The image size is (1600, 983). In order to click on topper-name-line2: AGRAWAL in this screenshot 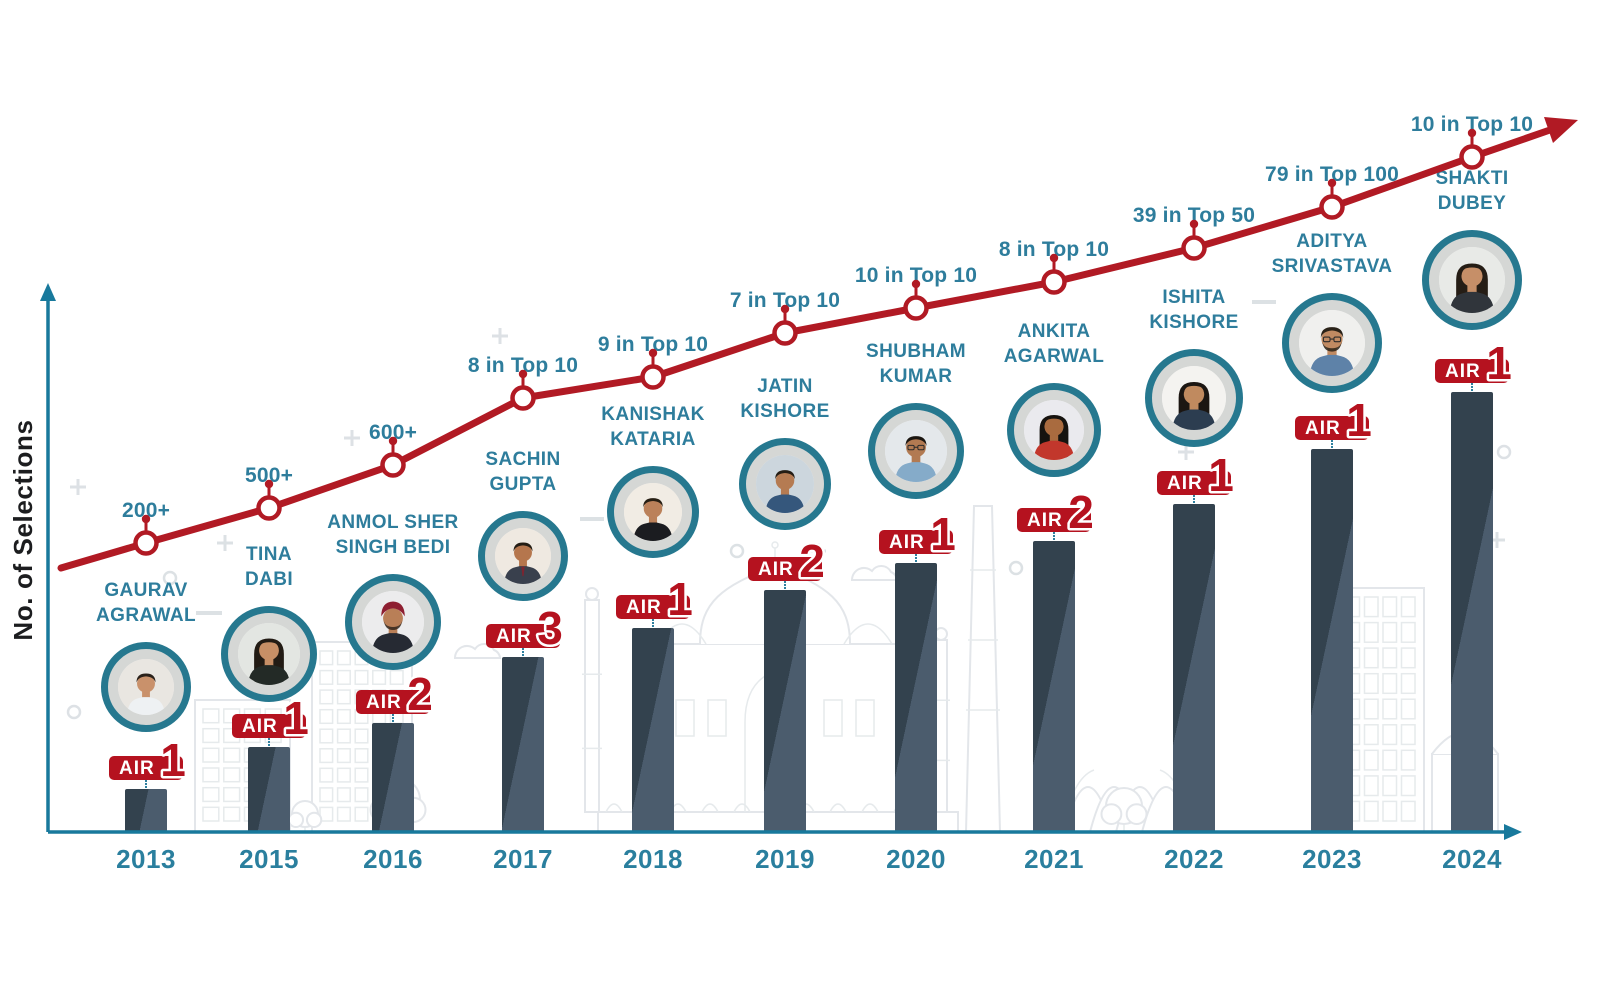, I will do `click(146, 615)`.